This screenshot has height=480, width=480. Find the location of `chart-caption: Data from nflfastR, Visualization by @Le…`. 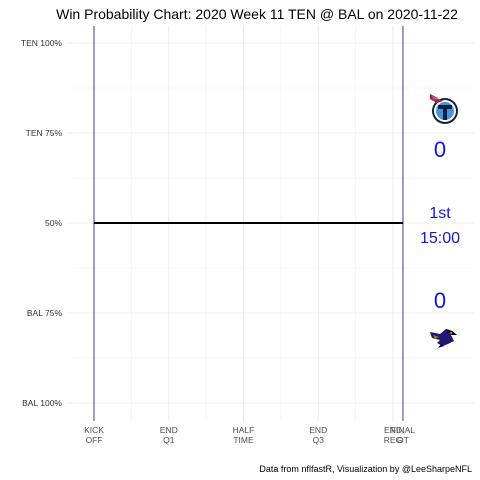

chart-caption: Data from nflfastR, Visualization by @Le… is located at coordinates (365, 469).